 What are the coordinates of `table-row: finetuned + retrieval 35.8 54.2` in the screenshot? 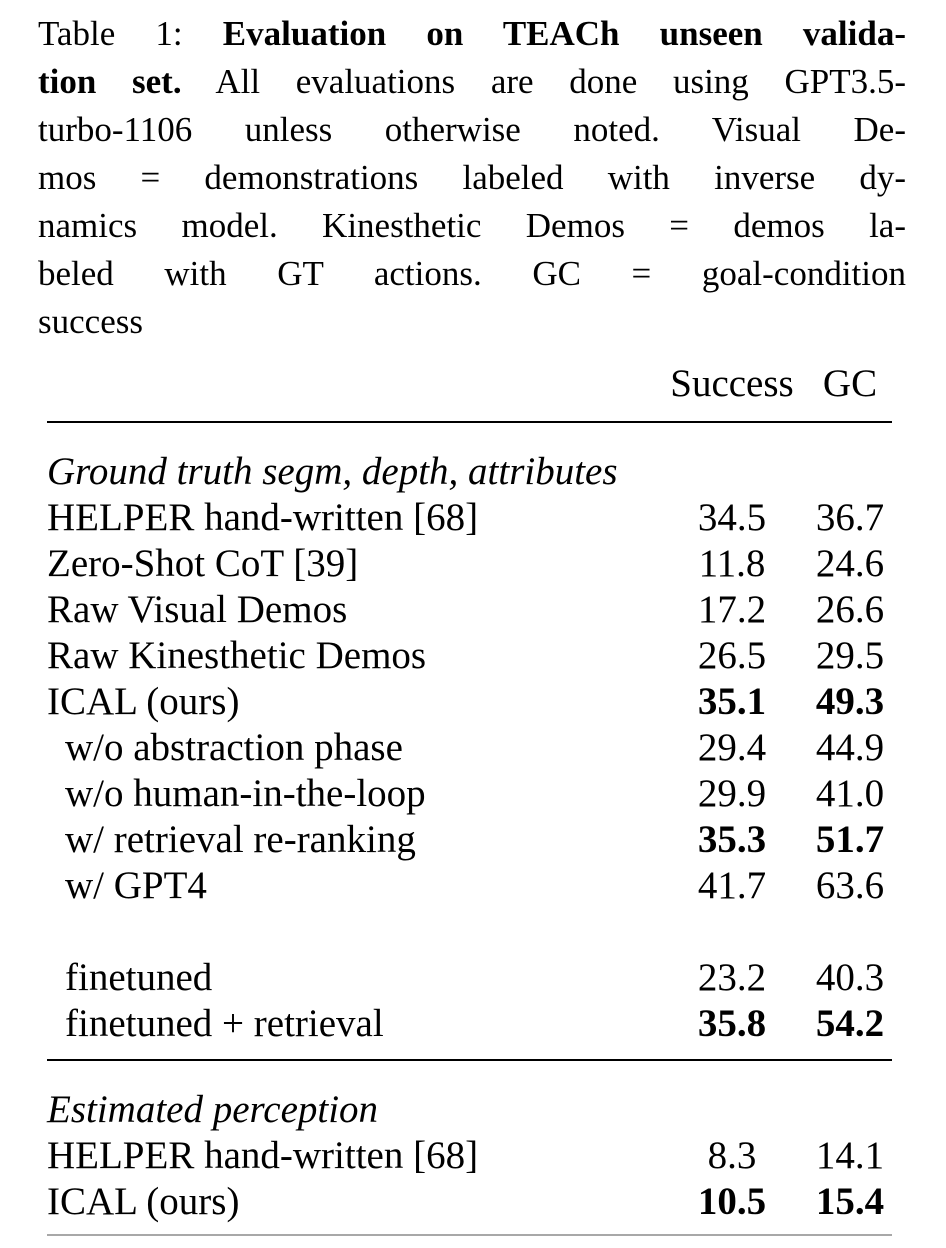 It's located at (469, 1024).